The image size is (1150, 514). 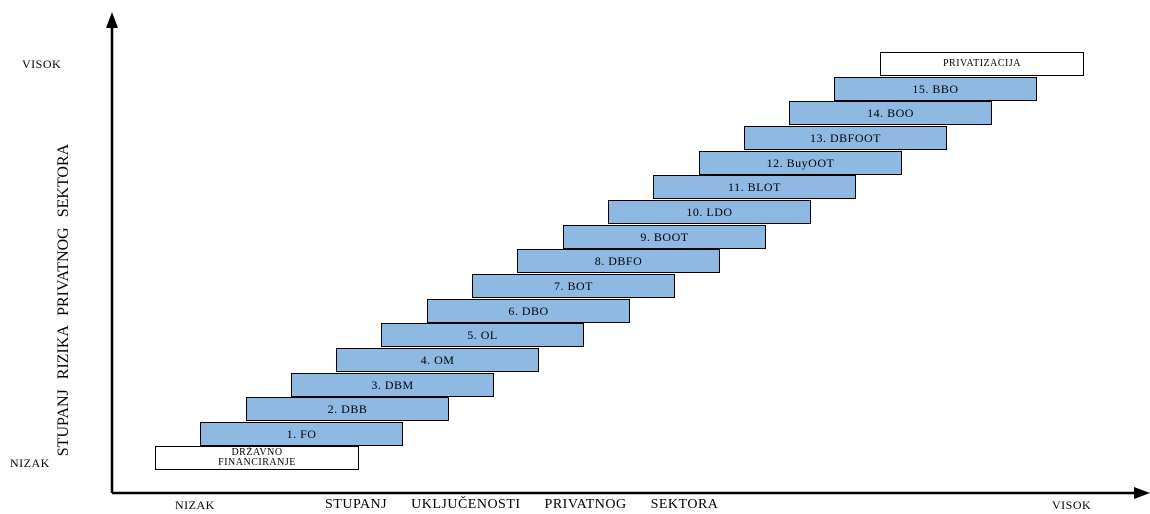 What do you see at coordinates (800, 163) in the screenshot?
I see `step-12: 12. BuyOOT` at bounding box center [800, 163].